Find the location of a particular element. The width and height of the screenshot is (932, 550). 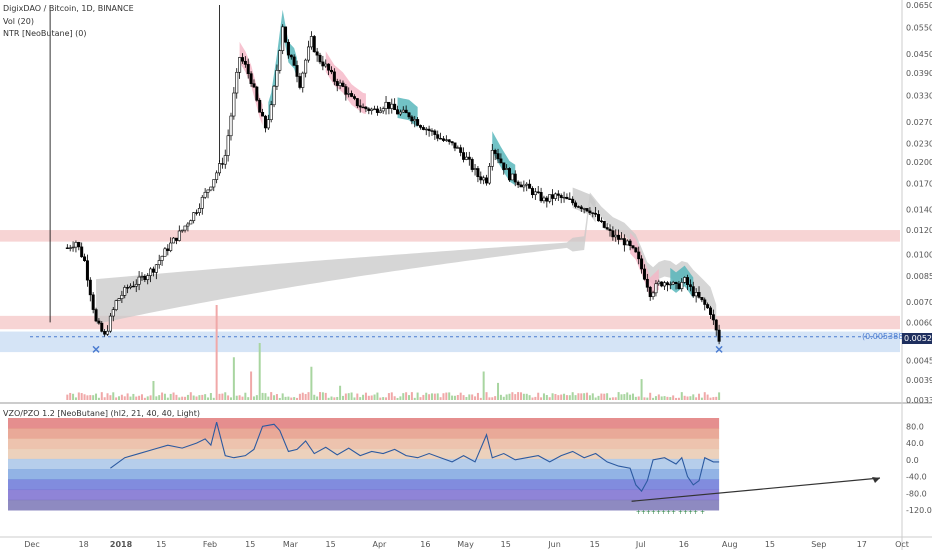

time-tick-label: Jul is located at coordinates (640, 544).